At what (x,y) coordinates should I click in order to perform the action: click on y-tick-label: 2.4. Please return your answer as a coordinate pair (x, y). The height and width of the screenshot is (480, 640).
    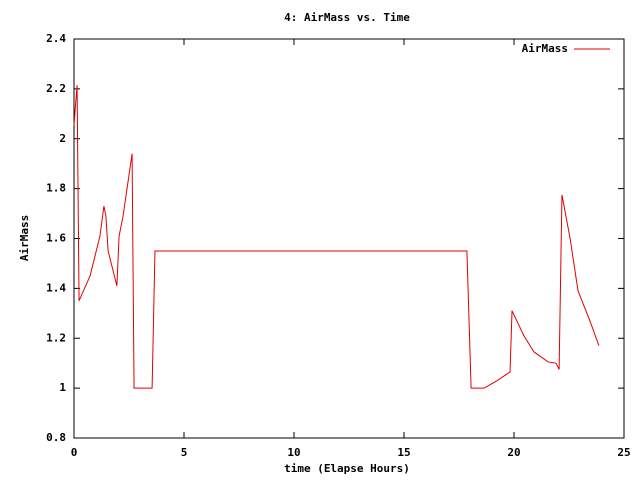
    Looking at the image, I should click on (56, 38).